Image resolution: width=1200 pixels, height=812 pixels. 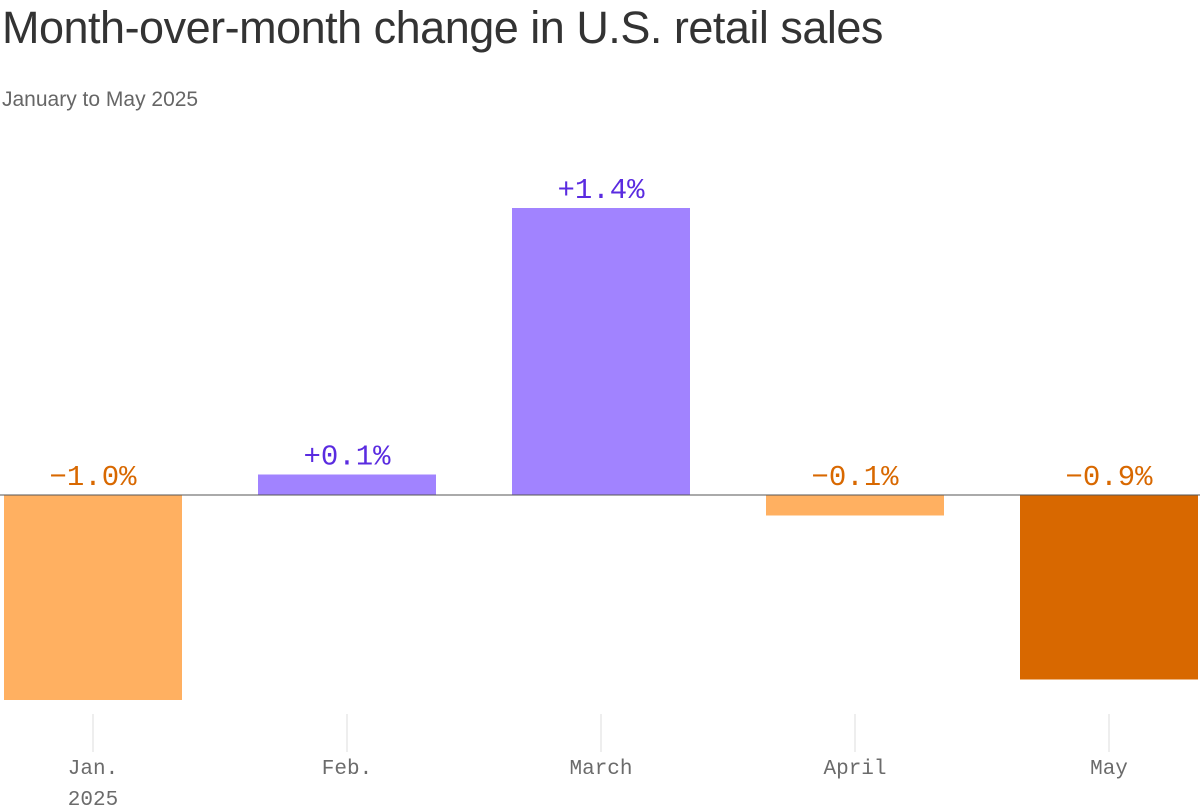 What do you see at coordinates (93, 769) in the screenshot?
I see `x-tick-label: Jan.` at bounding box center [93, 769].